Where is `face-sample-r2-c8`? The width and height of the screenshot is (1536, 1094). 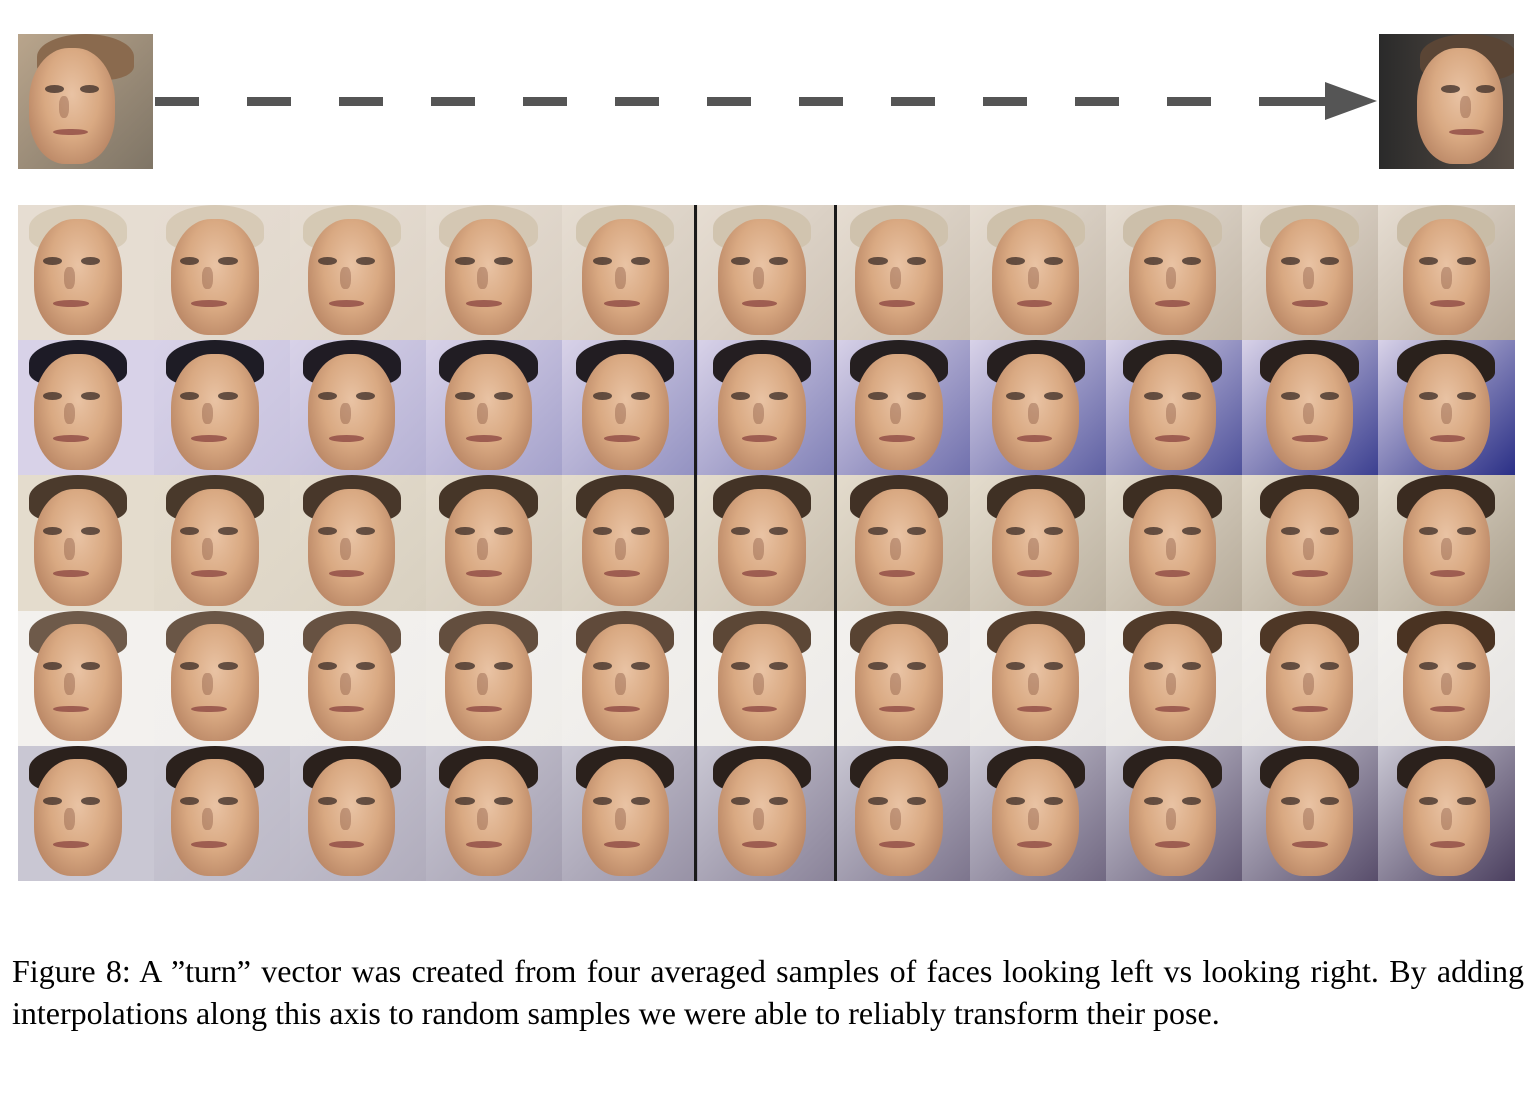
face-sample-r2-c8 is located at coordinates (1038, 408).